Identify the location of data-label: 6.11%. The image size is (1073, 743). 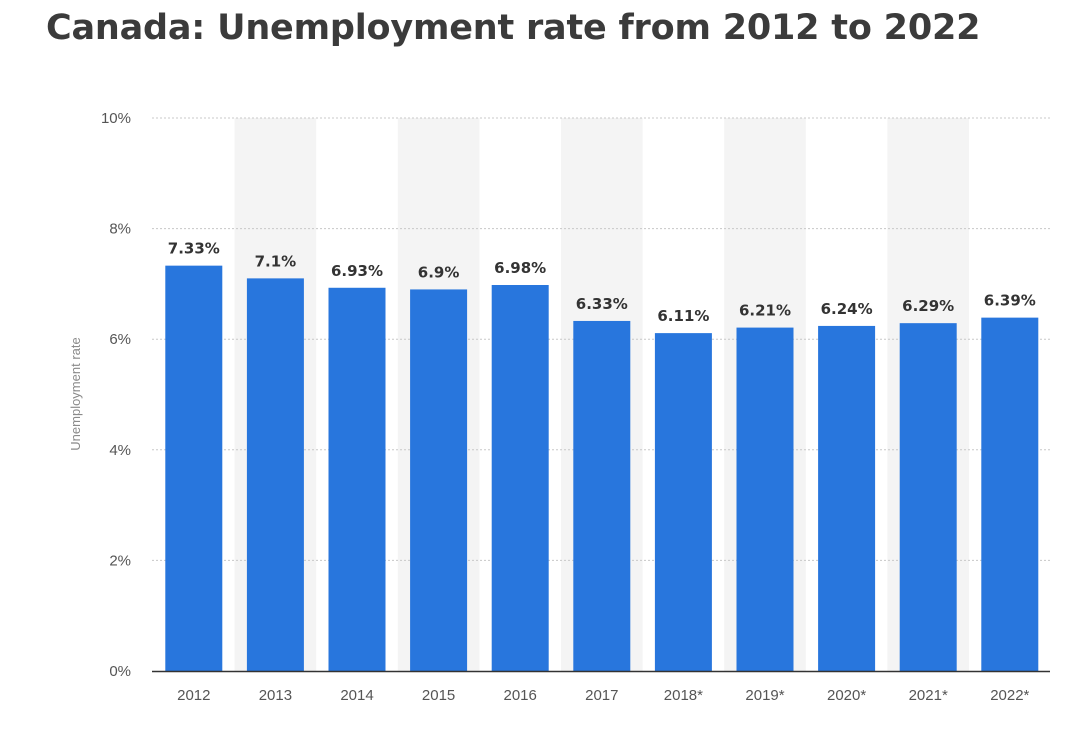
(683, 316).